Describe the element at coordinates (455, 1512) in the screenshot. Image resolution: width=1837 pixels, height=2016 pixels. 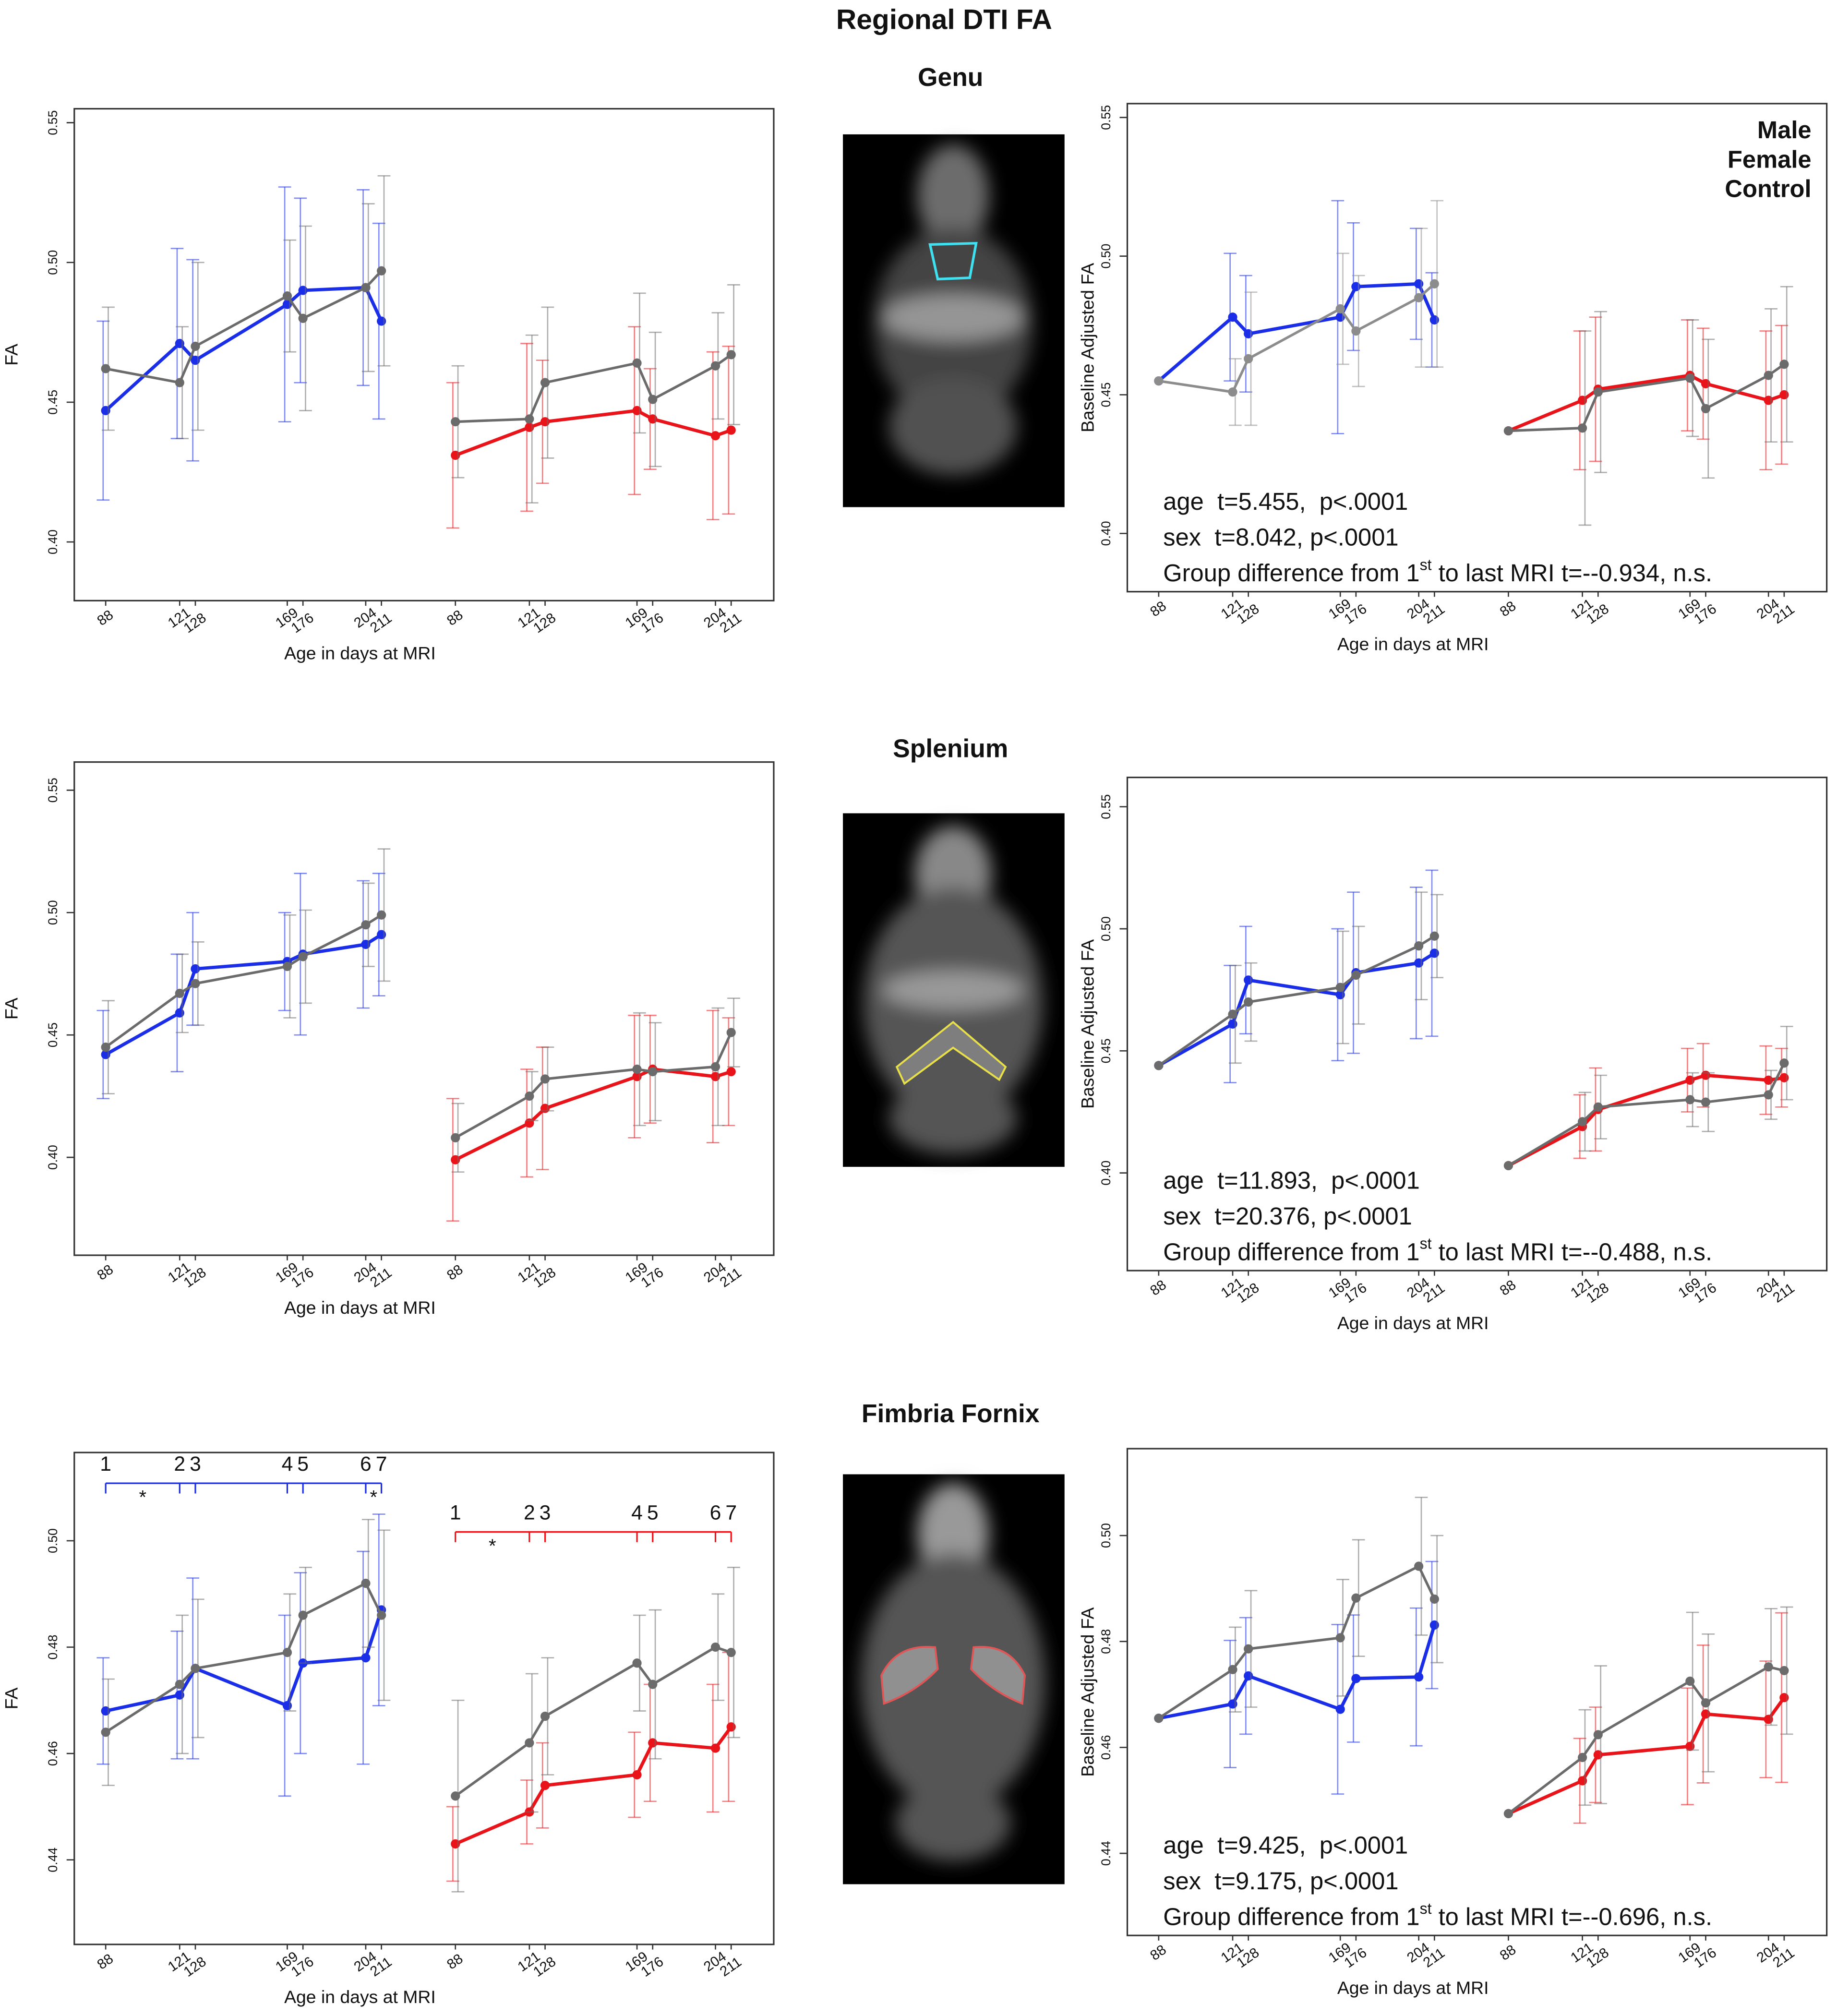
I see `bracket-label: 1` at that location.